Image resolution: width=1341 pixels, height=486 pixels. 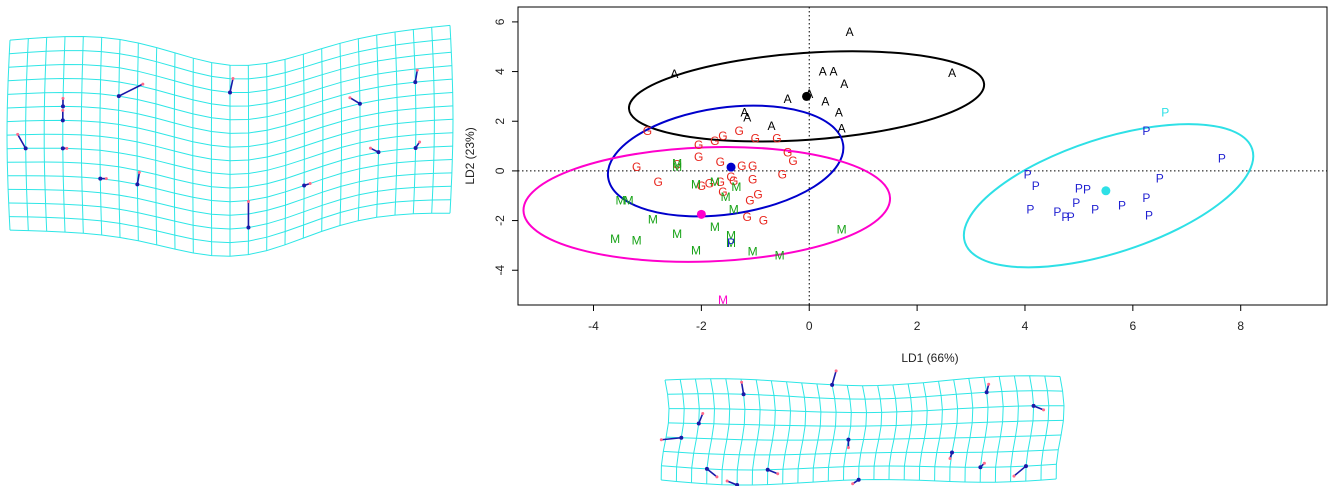 What do you see at coordinates (1108, 196) in the screenshot?
I see `ellipse-P` at bounding box center [1108, 196].